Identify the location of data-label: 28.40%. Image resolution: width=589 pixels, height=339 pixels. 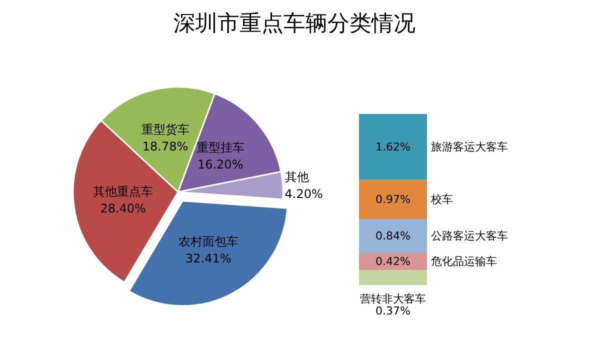
(123, 208).